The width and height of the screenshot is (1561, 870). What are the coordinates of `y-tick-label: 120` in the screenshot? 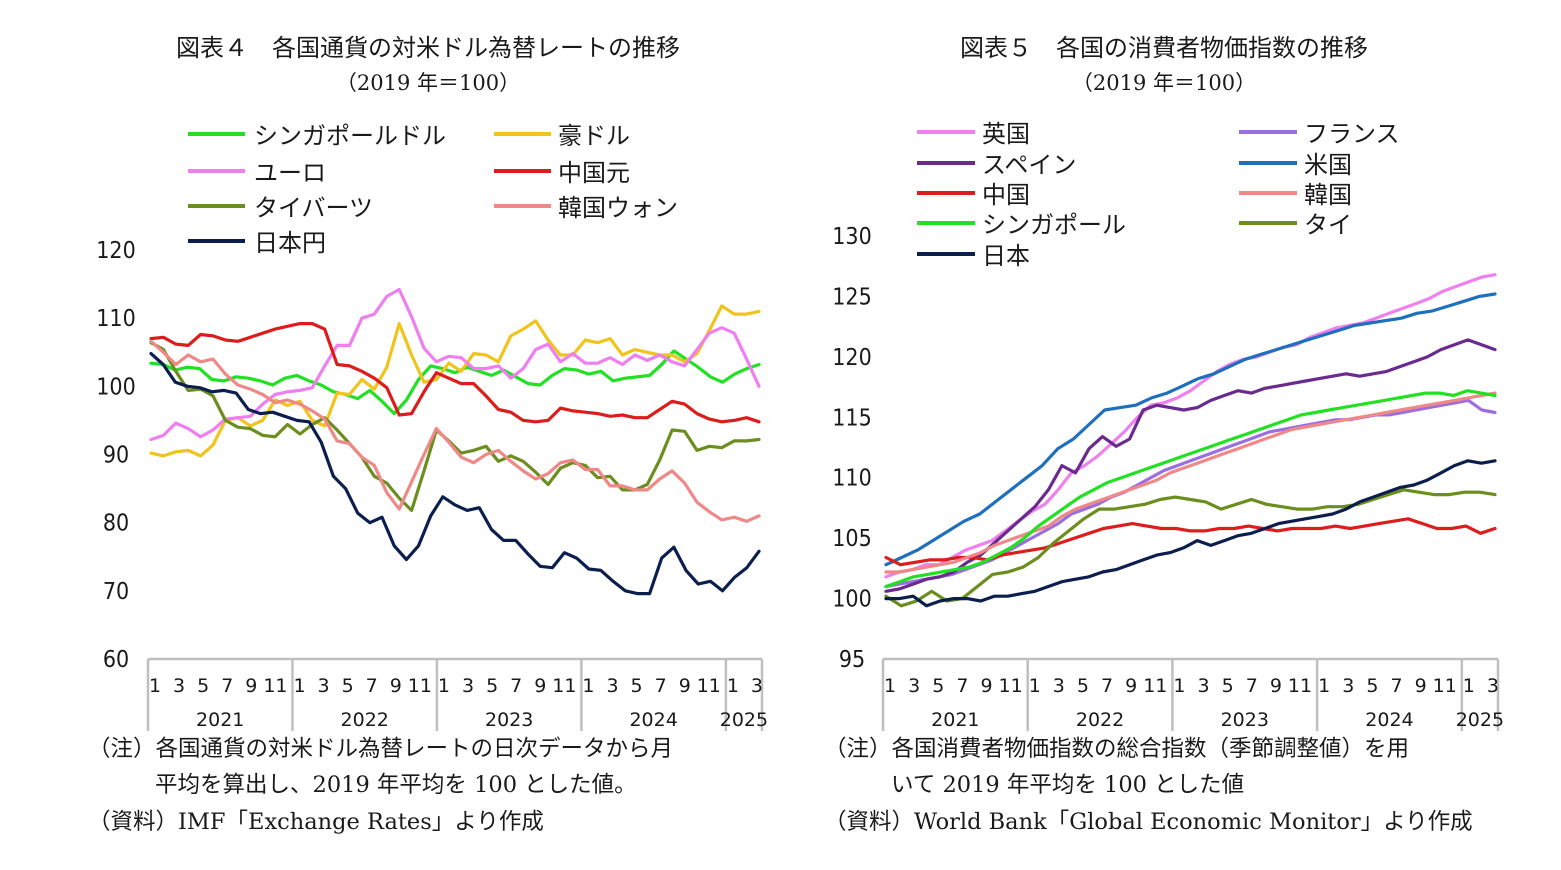 It's located at (852, 358).